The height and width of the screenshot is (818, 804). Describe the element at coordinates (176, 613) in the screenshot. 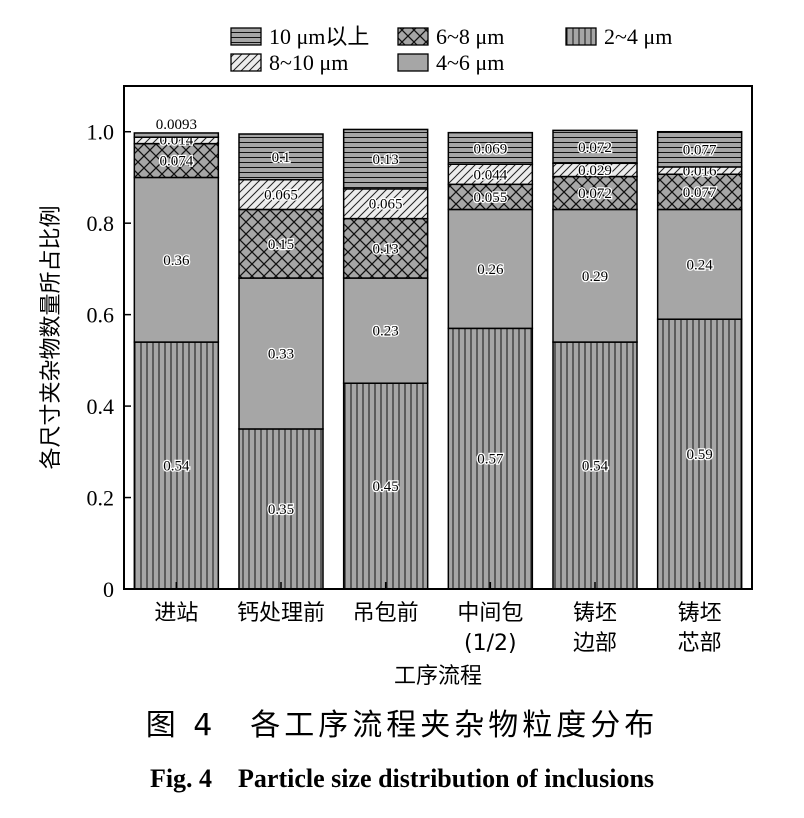

I see `x-tick-label: 进站` at that location.